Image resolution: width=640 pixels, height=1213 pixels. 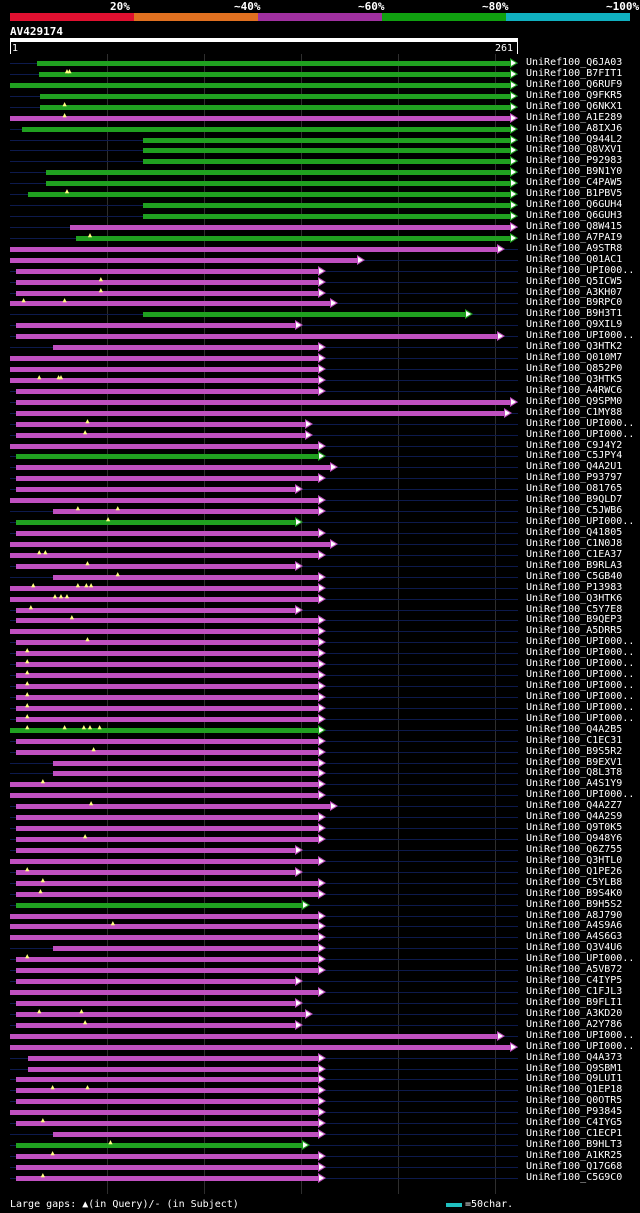 I want to click on hit-label: UniRef100_Q8W415, so click(x=574, y=226).